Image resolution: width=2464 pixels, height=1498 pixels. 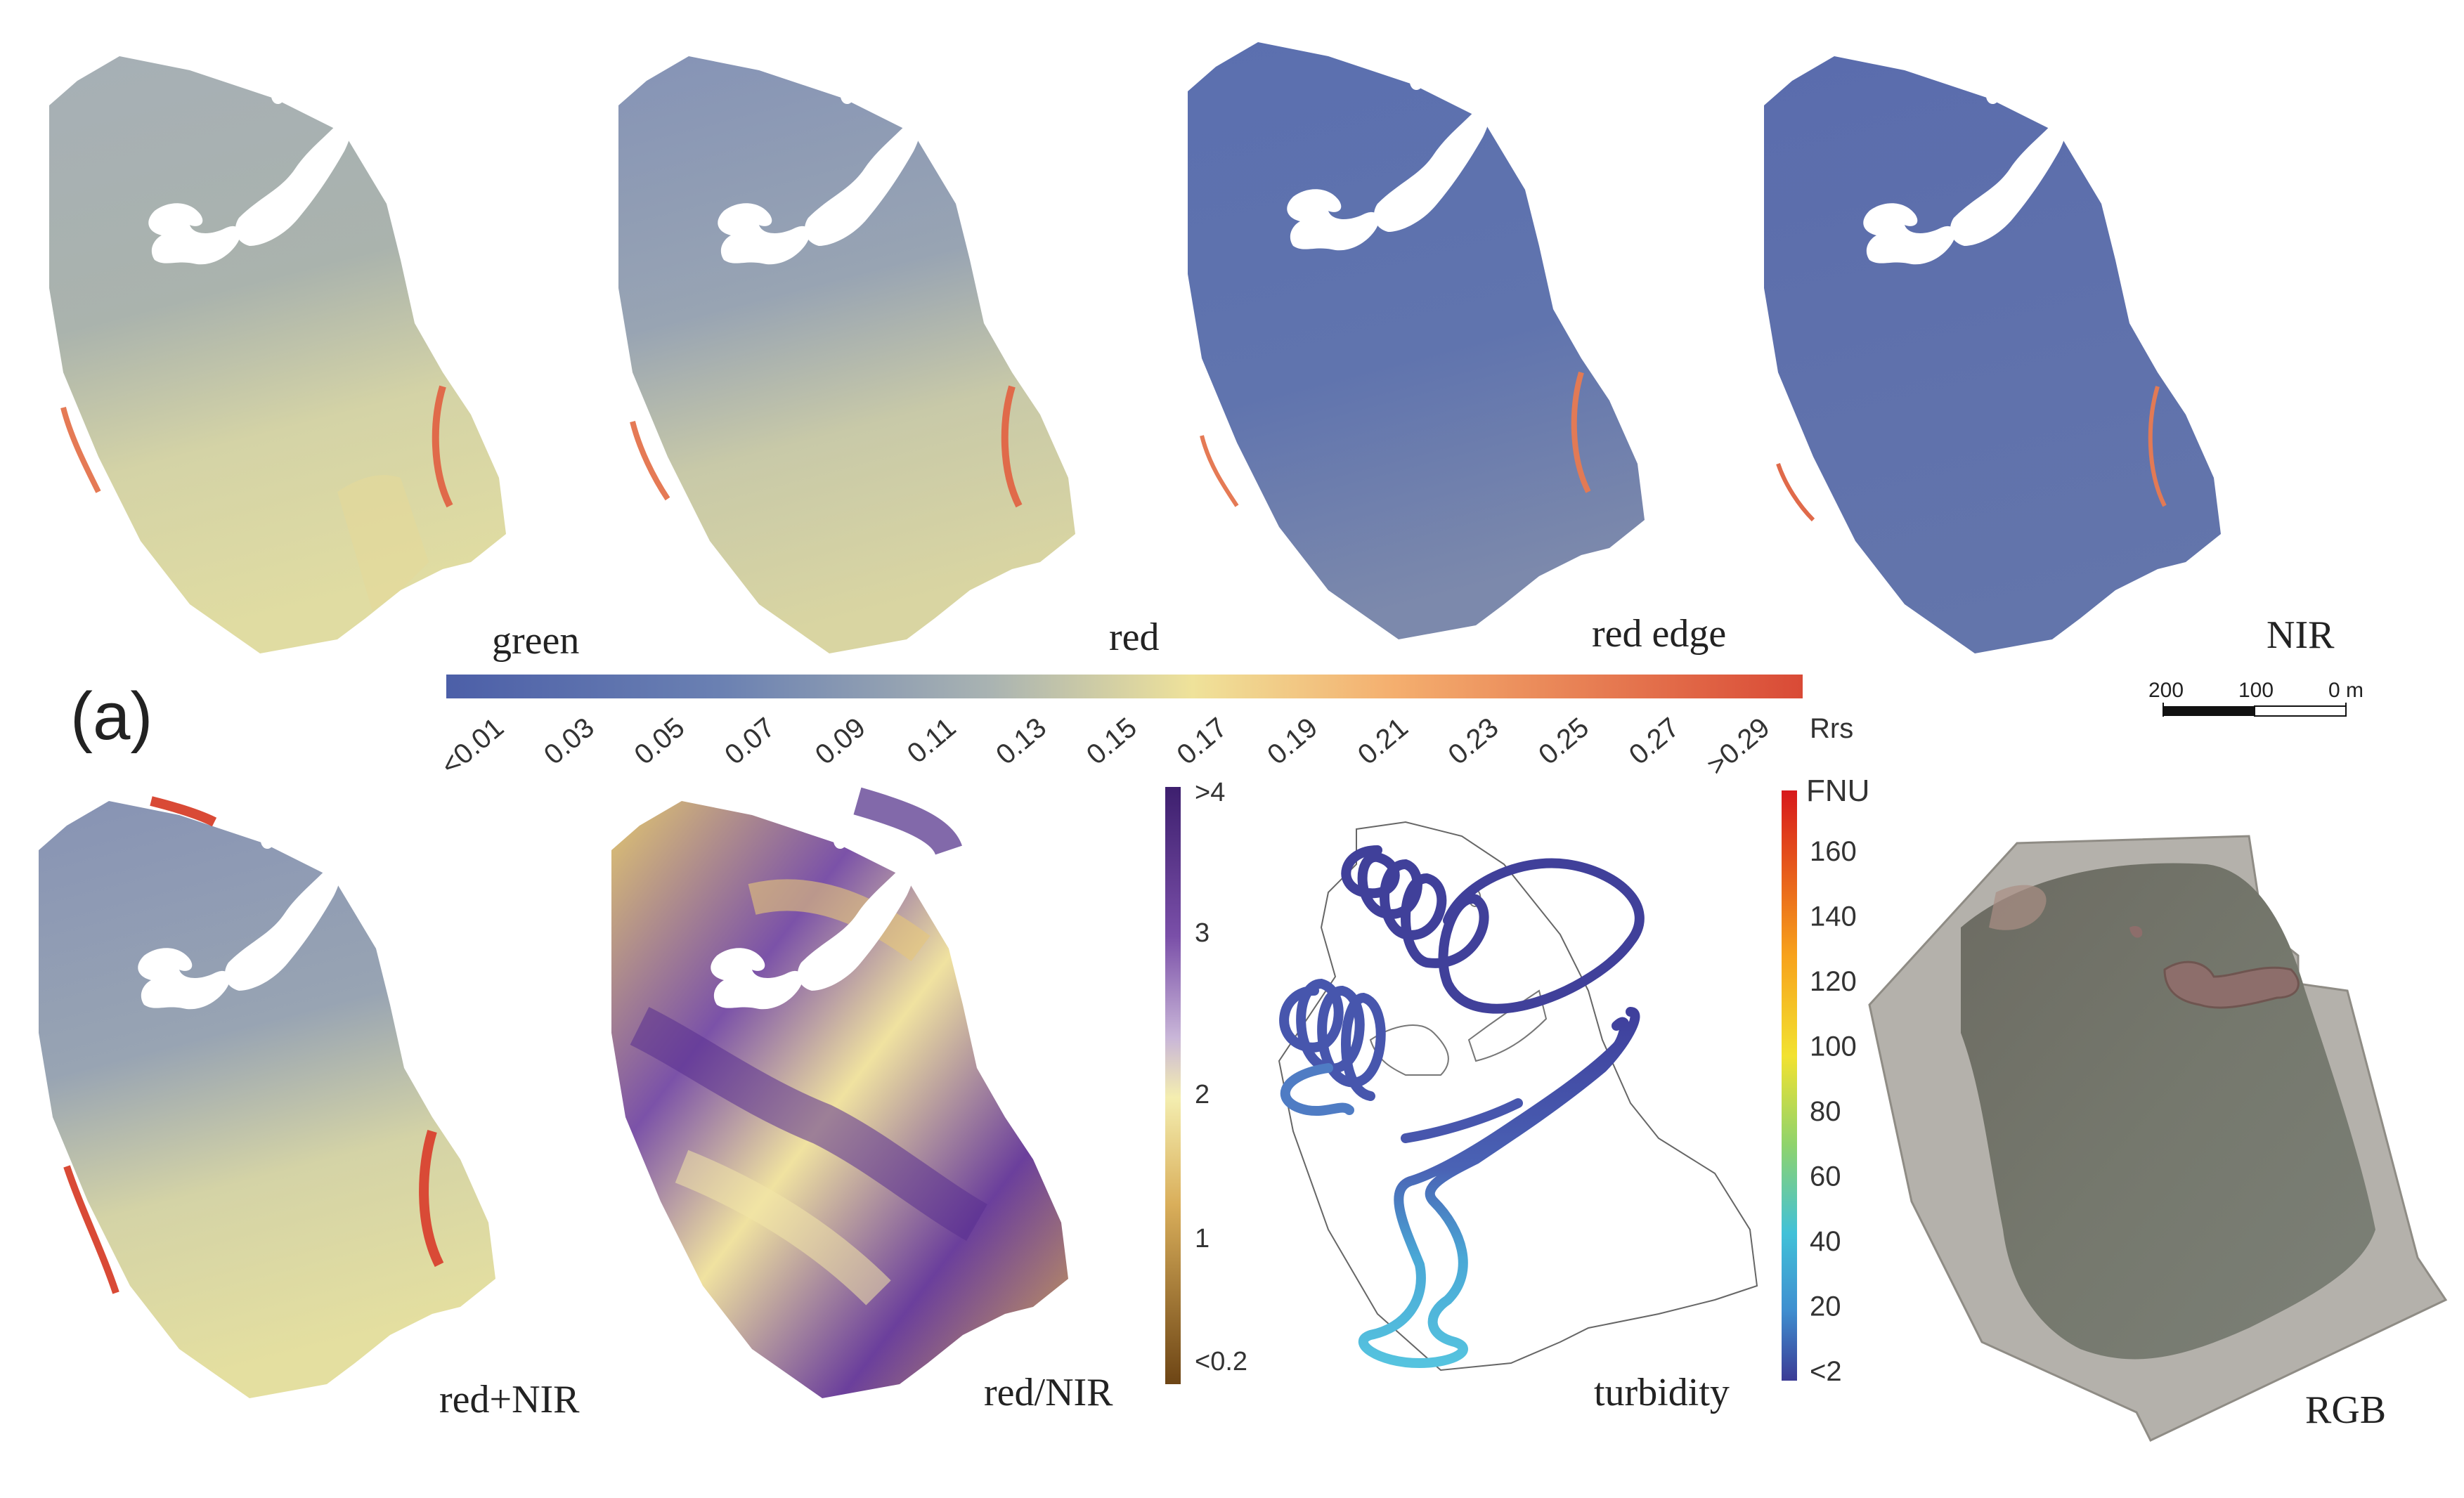 I want to click on turbidity-tick-label: 40, so click(x=1826, y=1241).